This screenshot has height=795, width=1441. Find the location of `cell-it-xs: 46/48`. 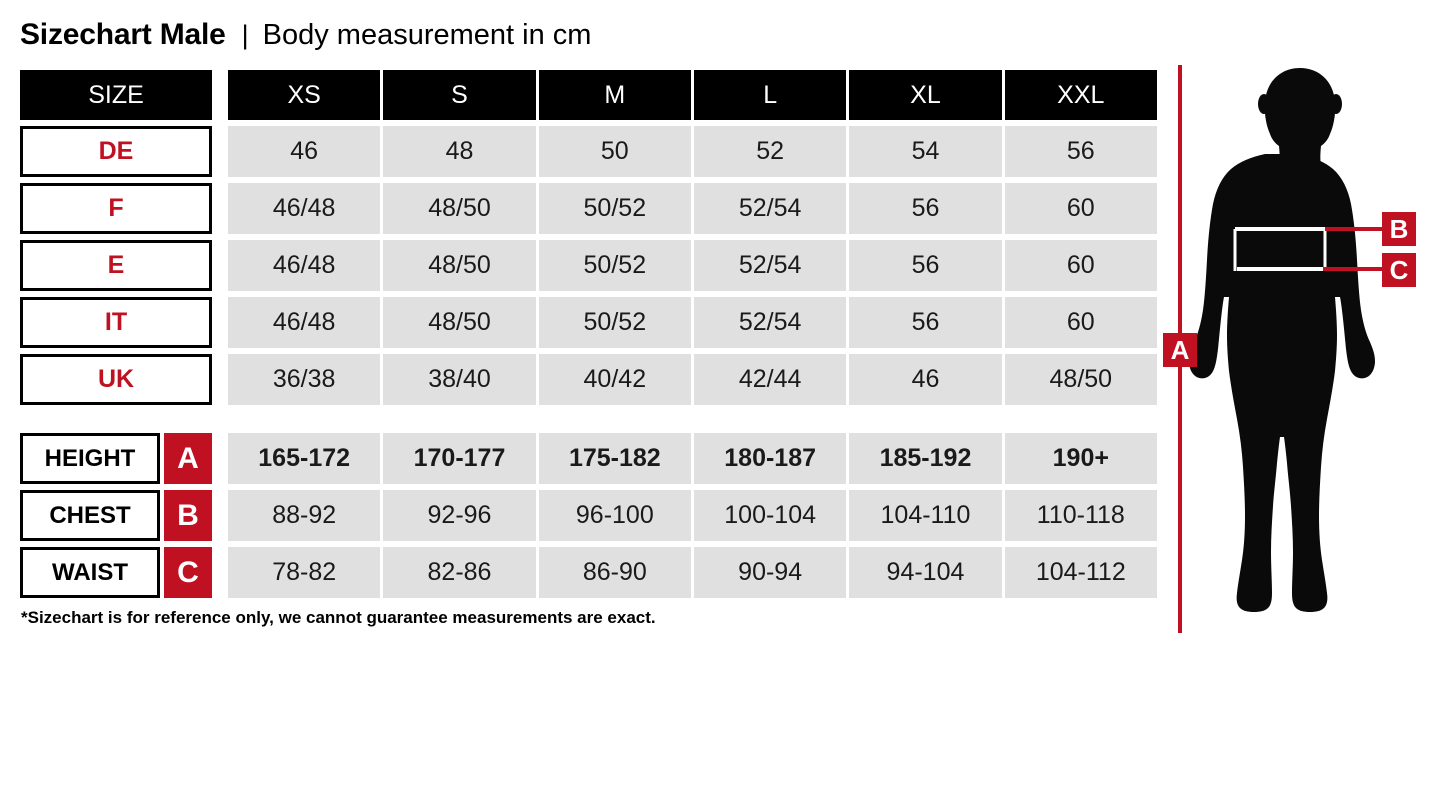

cell-it-xs: 46/48 is located at coordinates (304, 322).